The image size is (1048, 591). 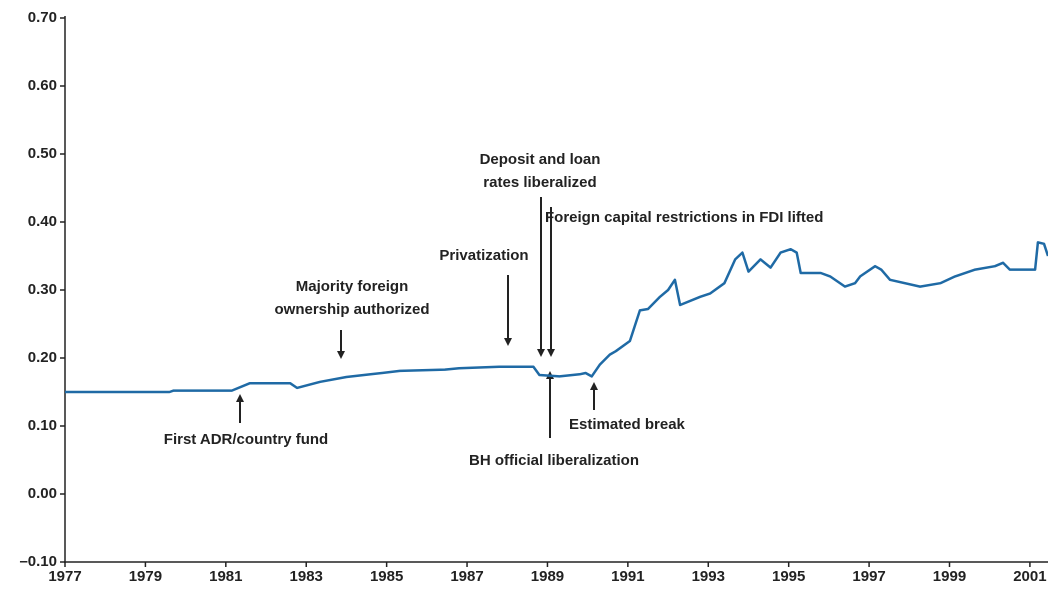 What do you see at coordinates (64, 576) in the screenshot?
I see `x-tick-label: 1977` at bounding box center [64, 576].